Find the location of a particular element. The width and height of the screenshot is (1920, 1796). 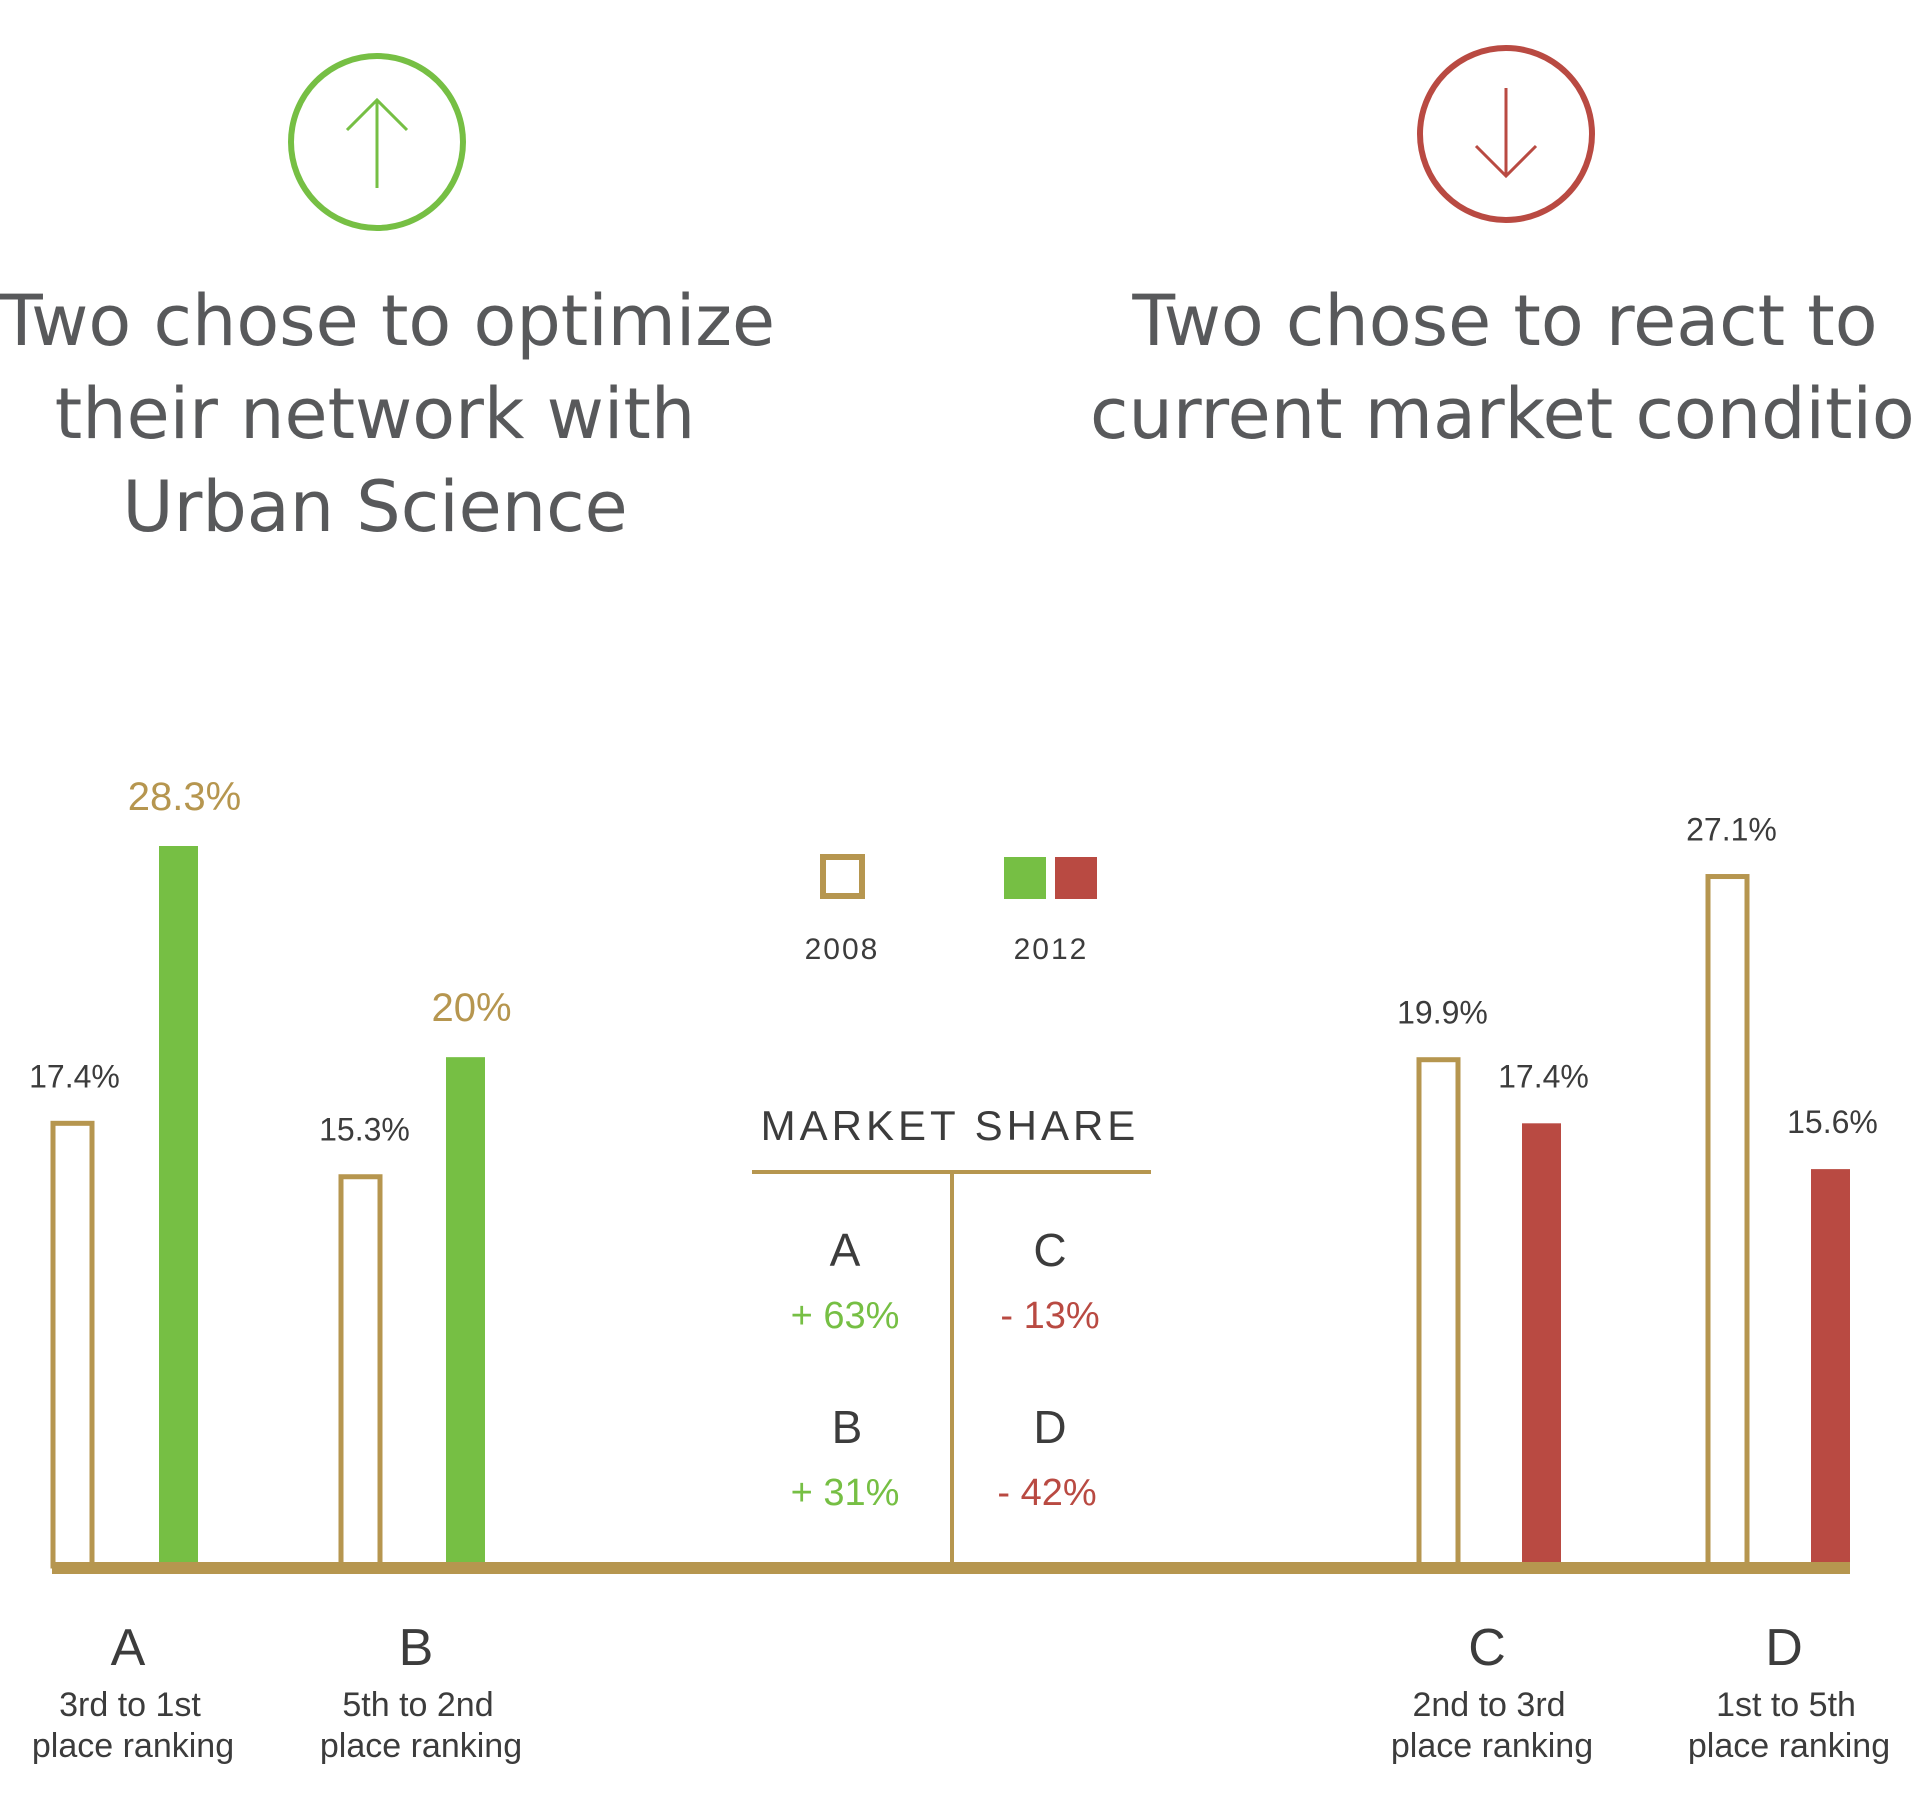

right-headline-line: Two chose to react to is located at coordinates (1505, 321).